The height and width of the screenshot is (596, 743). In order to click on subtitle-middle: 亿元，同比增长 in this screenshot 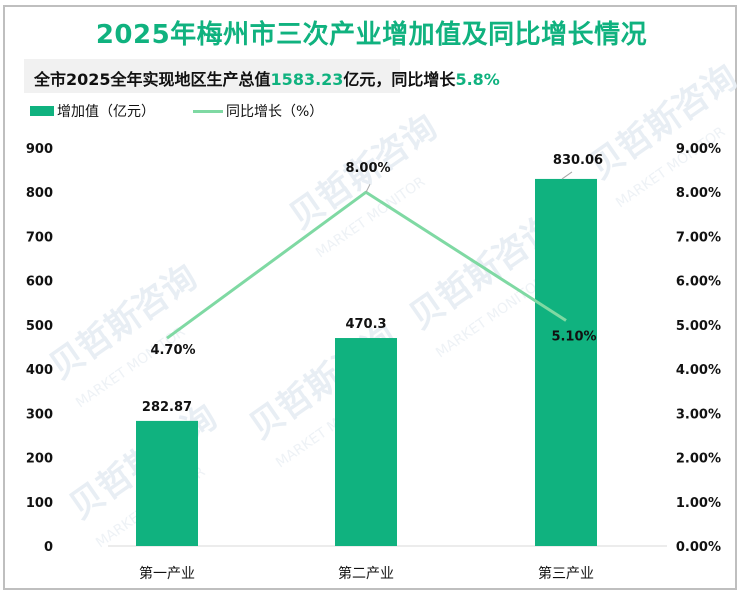, I will do `click(399, 79)`.